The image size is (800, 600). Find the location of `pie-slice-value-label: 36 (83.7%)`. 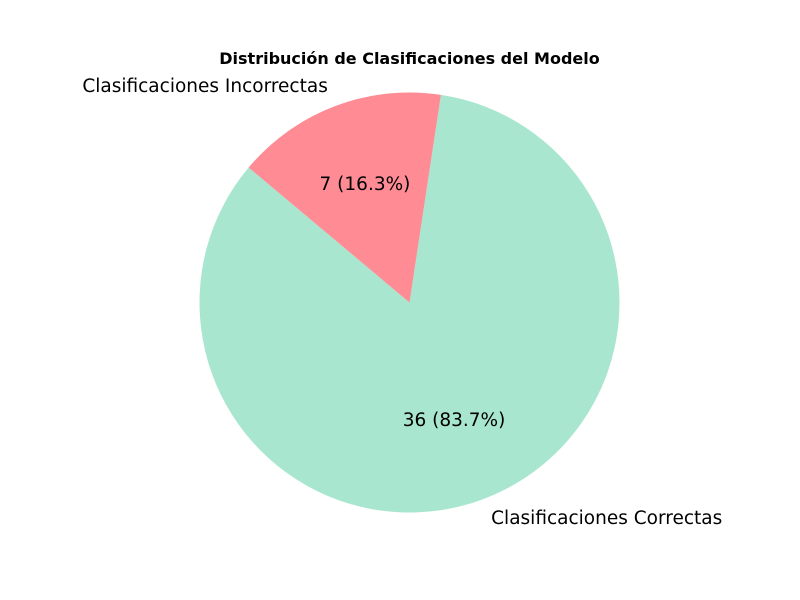

pie-slice-value-label: 36 (83.7%) is located at coordinates (454, 420).